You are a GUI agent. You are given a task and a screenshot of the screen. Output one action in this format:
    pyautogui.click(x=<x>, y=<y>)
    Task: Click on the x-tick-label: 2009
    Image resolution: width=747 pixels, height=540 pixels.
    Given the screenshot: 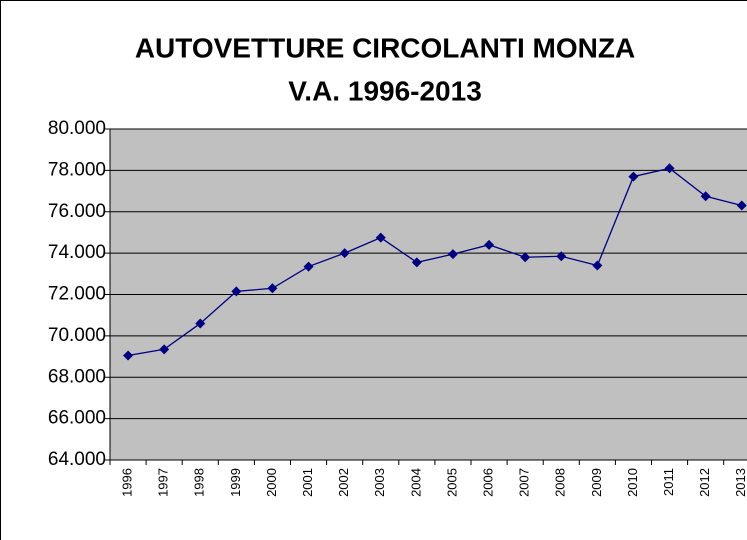 What is the action you would take?
    pyautogui.click(x=596, y=482)
    